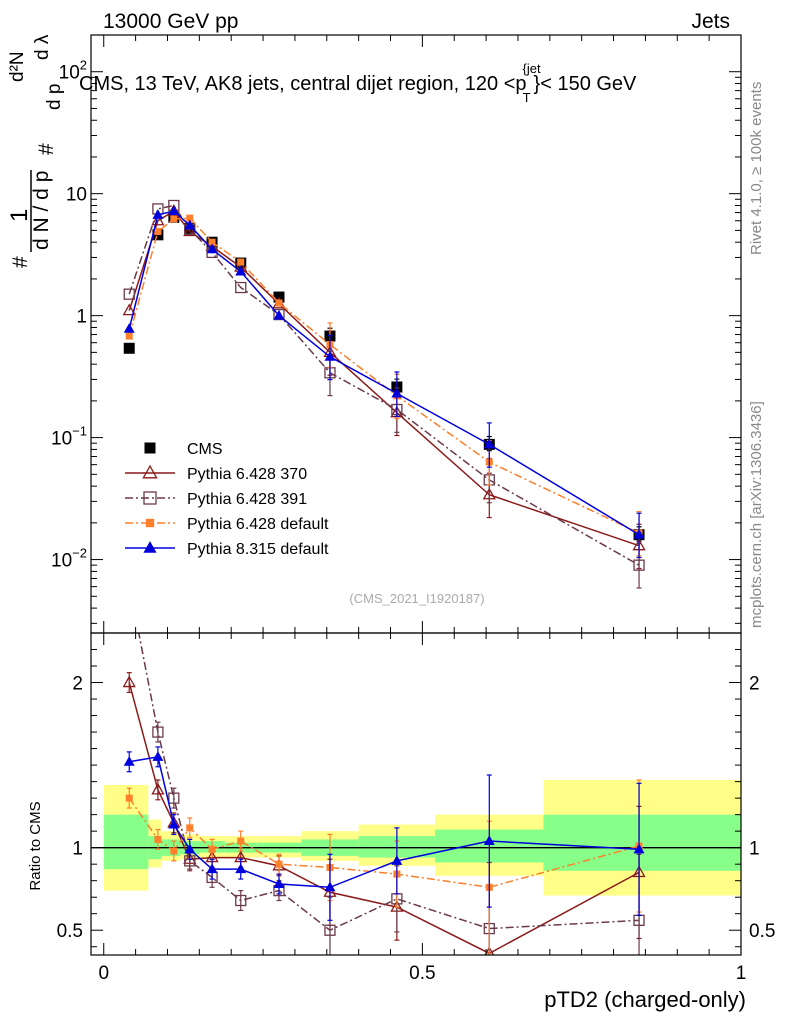  I want to click on ratio-x-tick-label: 1, so click(741, 973).